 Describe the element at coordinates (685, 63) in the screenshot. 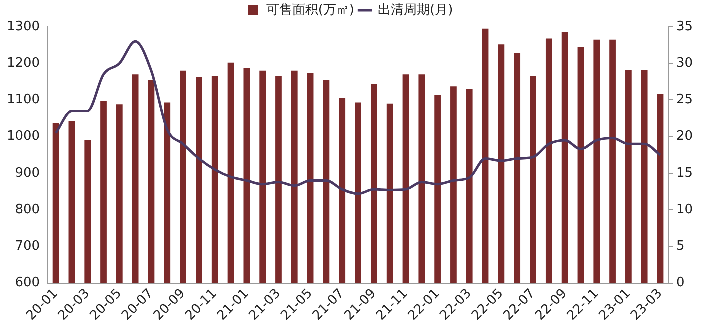

I see `y2-tick-label: 30` at that location.